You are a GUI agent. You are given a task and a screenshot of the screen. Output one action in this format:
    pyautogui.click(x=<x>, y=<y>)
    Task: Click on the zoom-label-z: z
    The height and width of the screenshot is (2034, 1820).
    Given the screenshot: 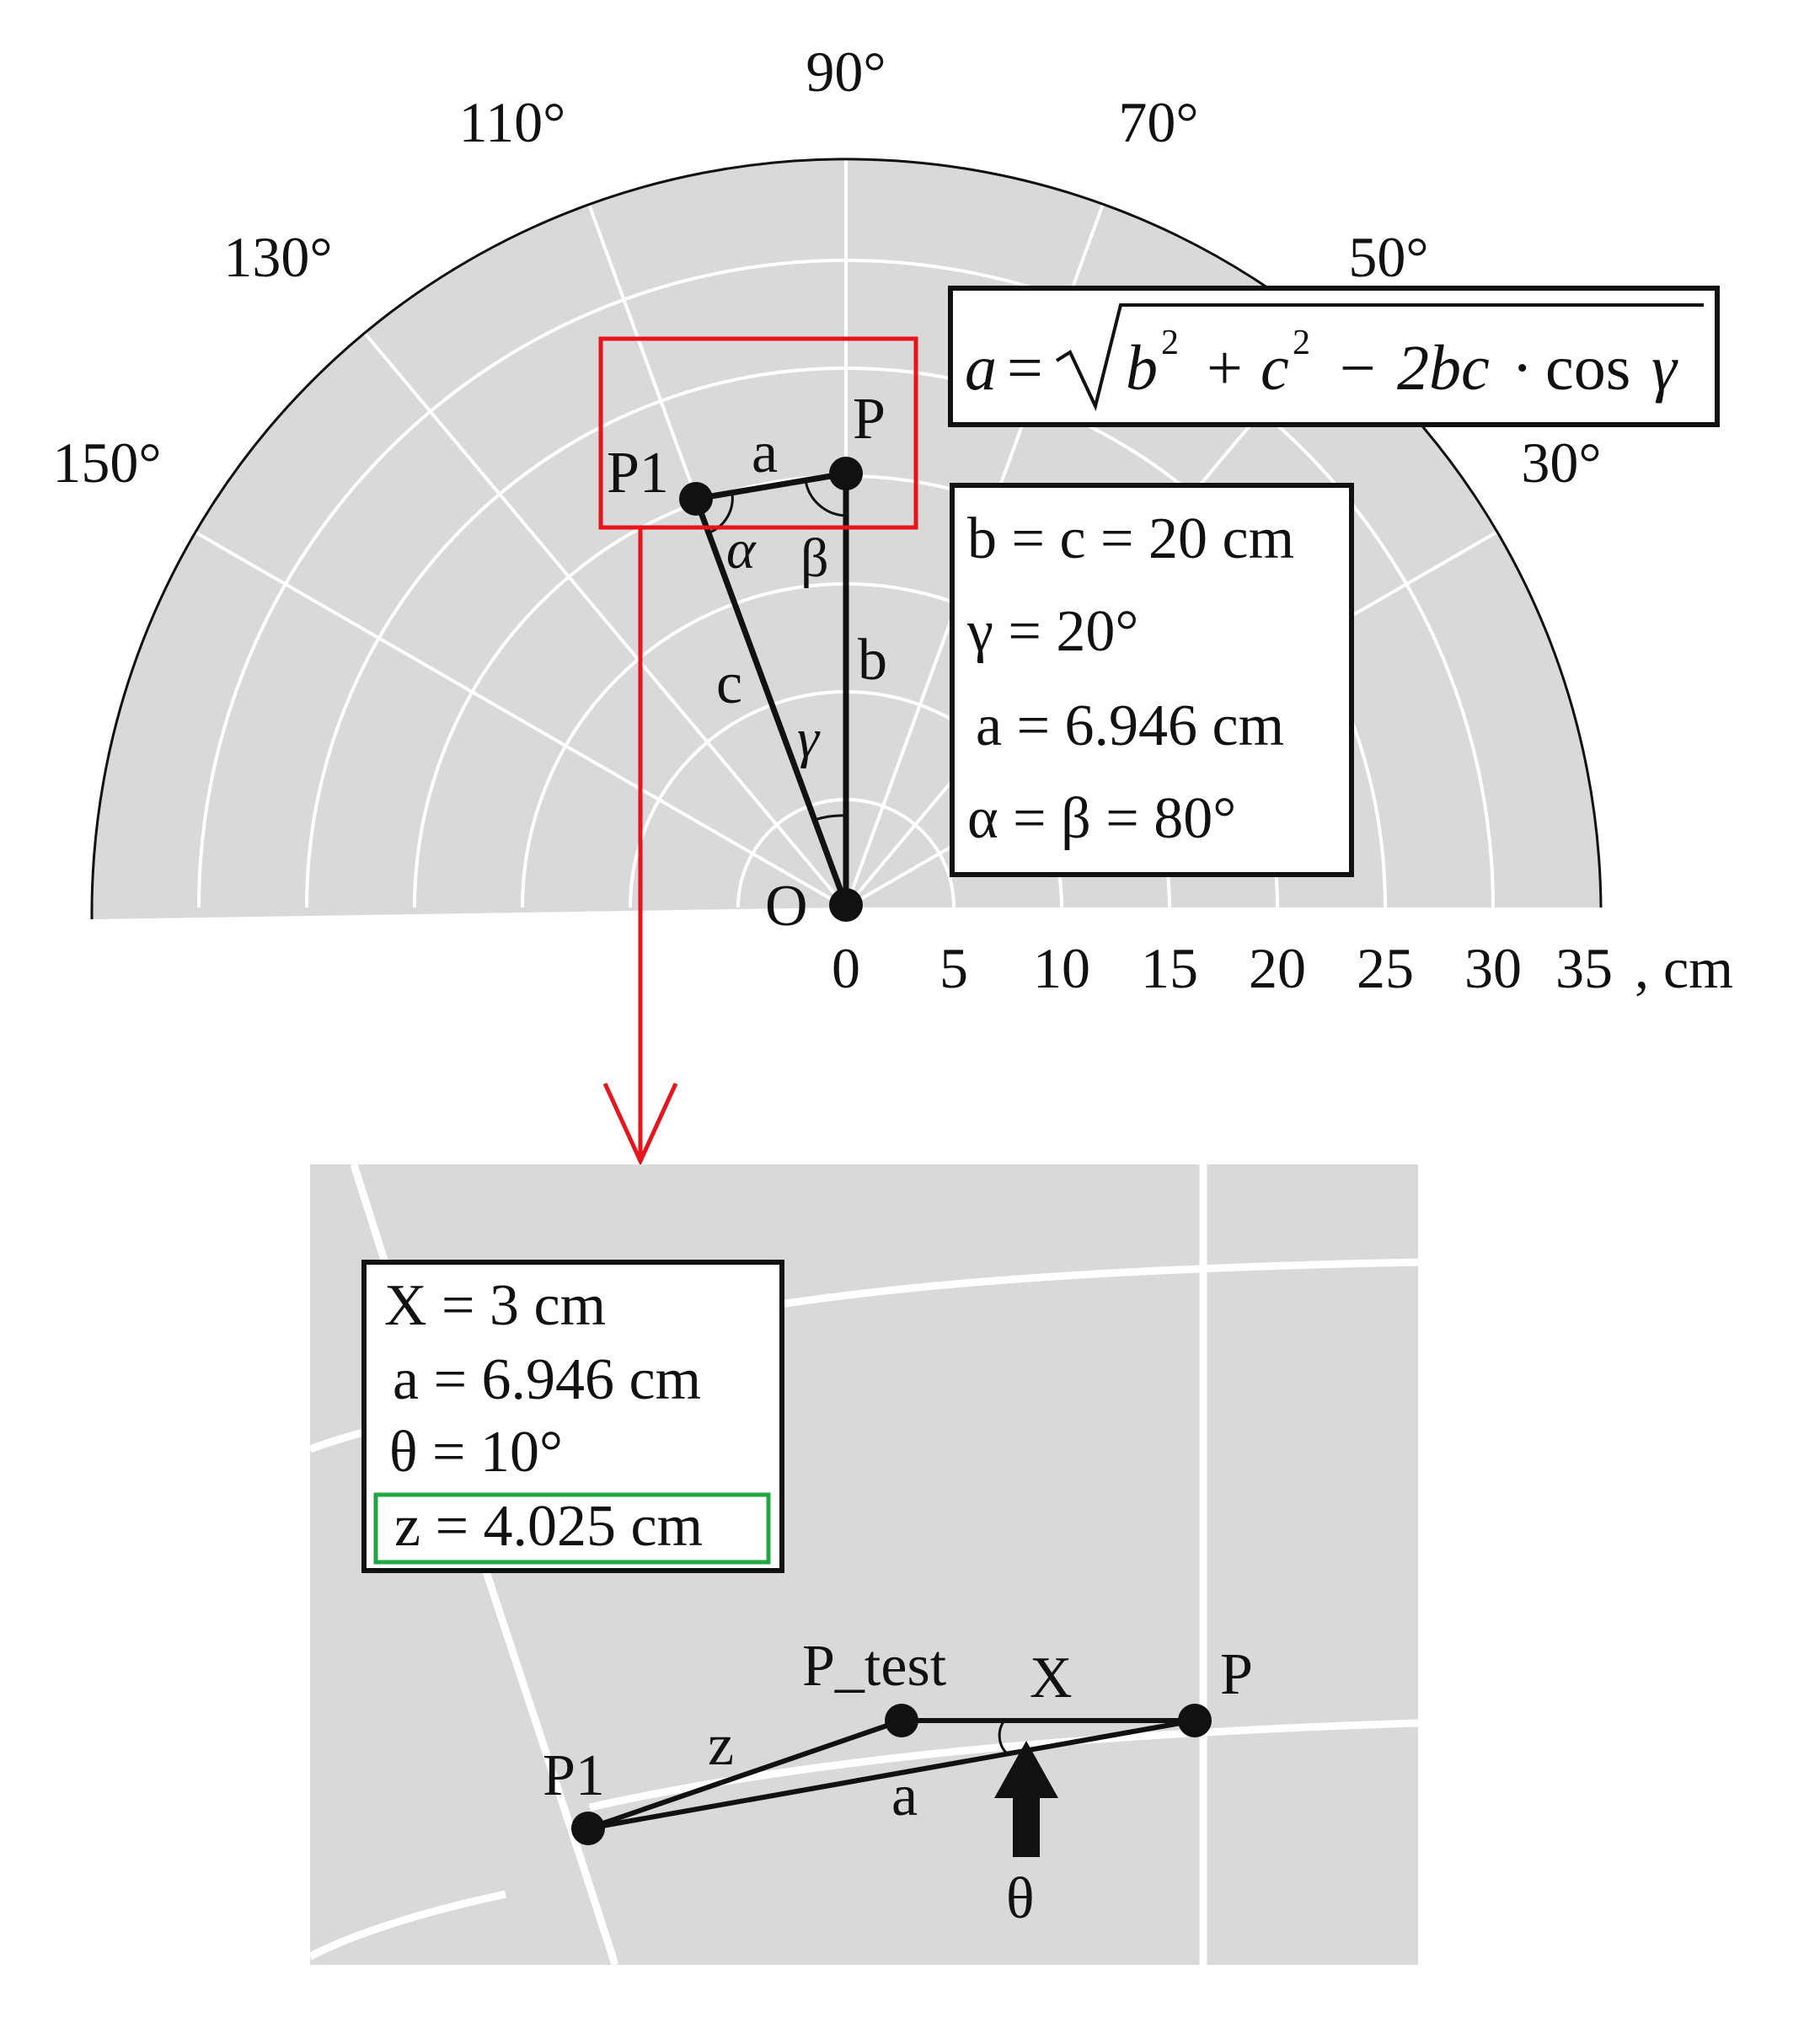 What is the action you would take?
    pyautogui.click(x=721, y=1746)
    